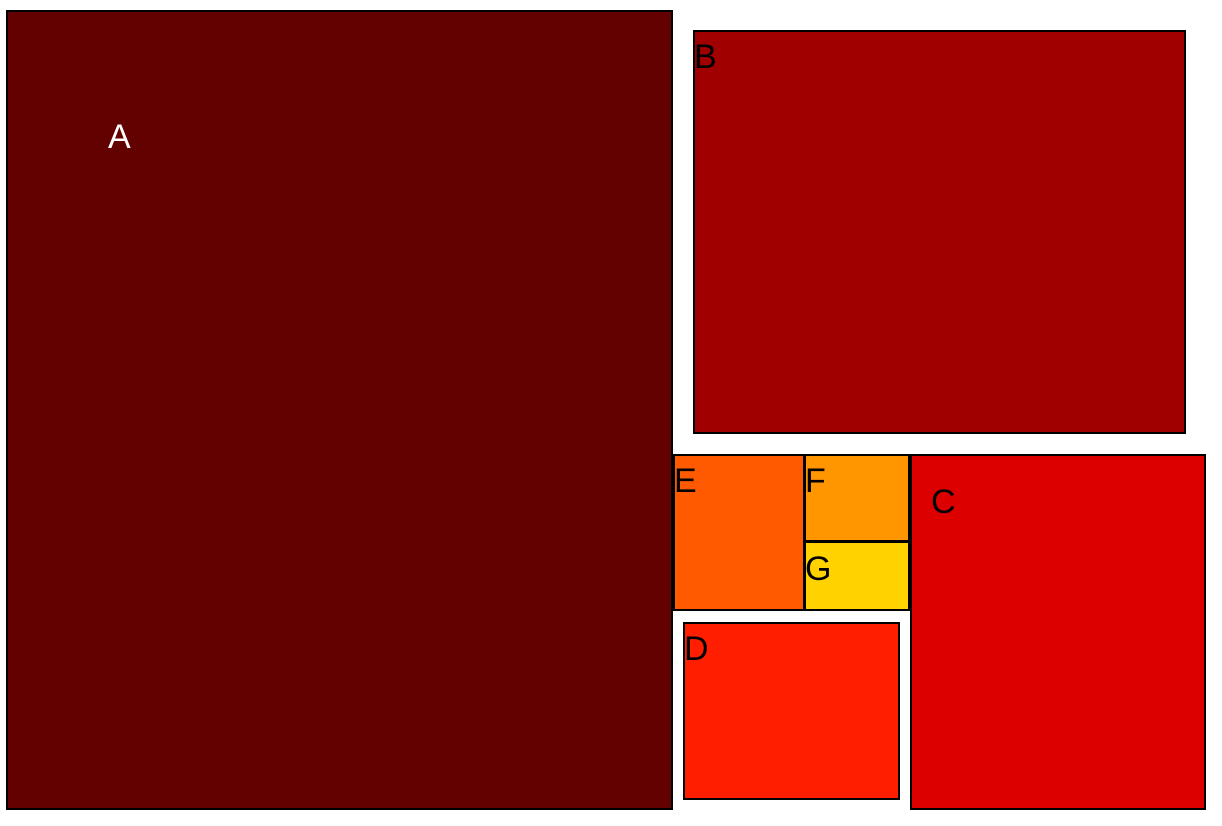 This screenshot has width=1222, height=826. Describe the element at coordinates (739, 532) in the screenshot. I see `treemap-cell-e` at that location.